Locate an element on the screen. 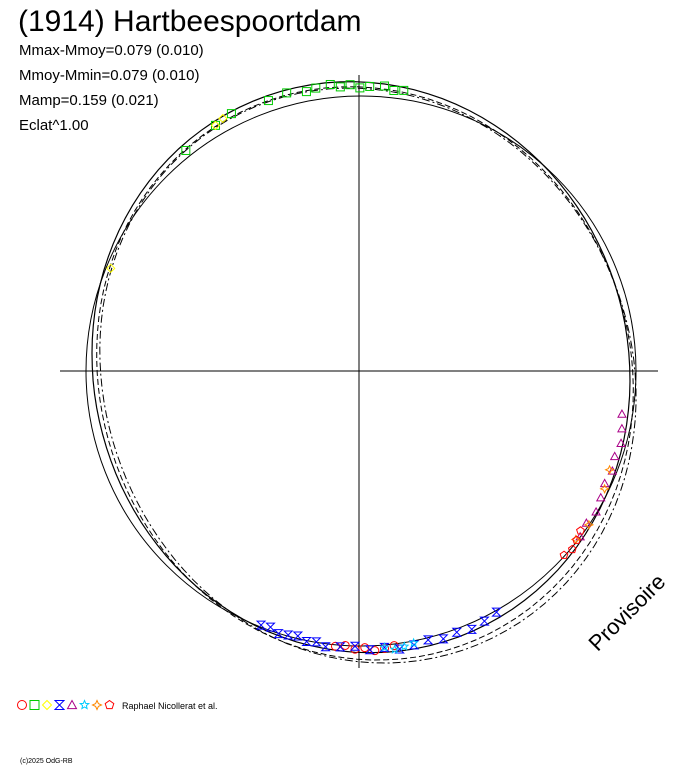  legend-markers is located at coordinates (68, 705).